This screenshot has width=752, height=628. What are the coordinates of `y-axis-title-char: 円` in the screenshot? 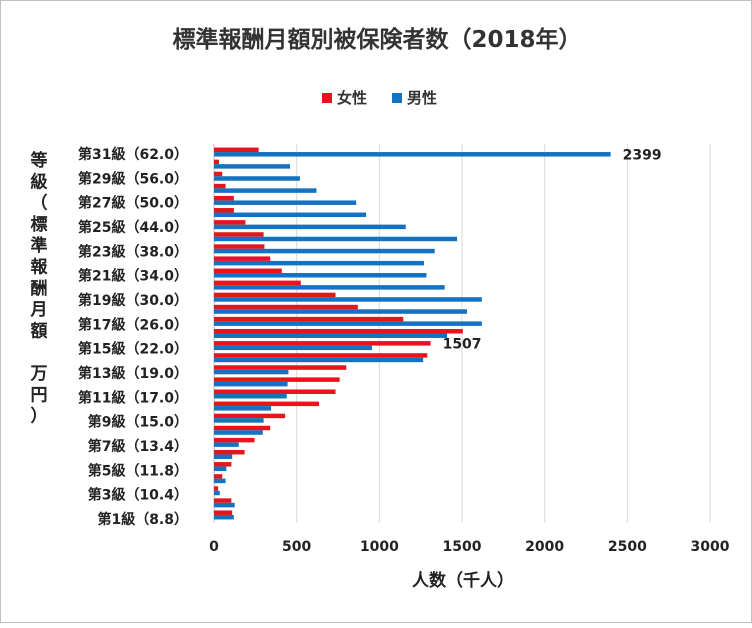 It's located at (39, 395).